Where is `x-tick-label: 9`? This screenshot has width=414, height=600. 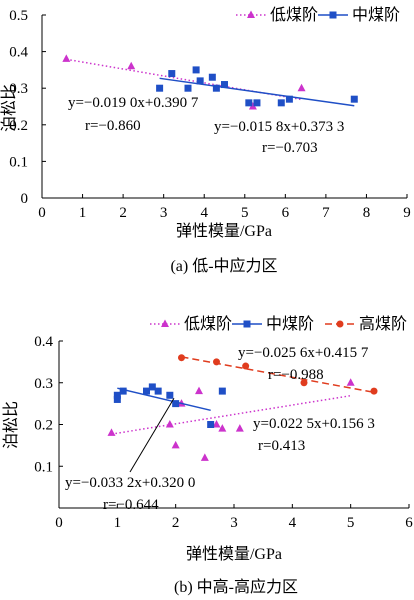
x-tick-label: 9 is located at coordinates (407, 213).